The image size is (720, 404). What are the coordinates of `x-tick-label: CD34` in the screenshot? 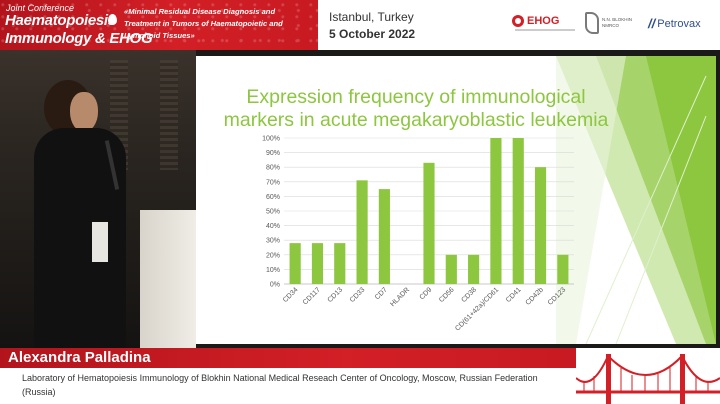 It's located at (291, 295).